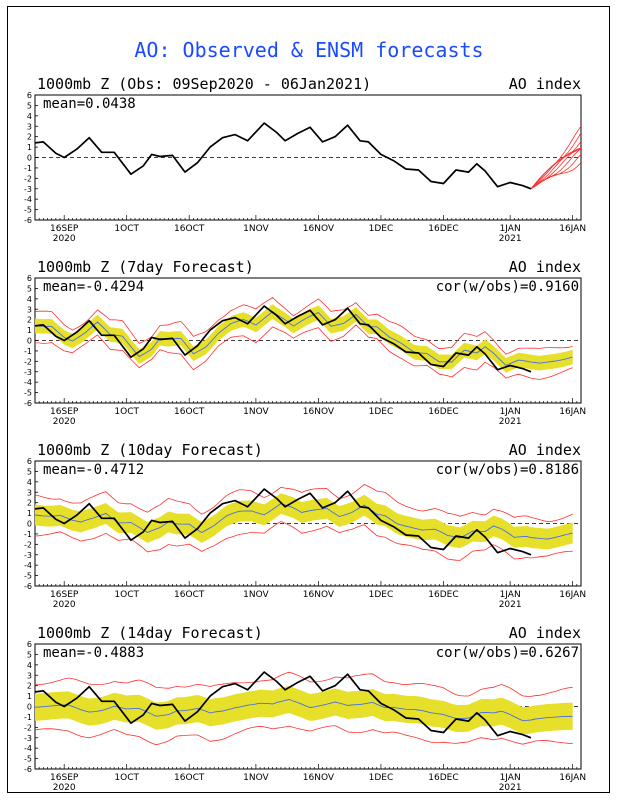 The height and width of the screenshot is (800, 618). What do you see at coordinates (309, 50) in the screenshot?
I see `page-title: AO: Observed & ENSM forecasts` at bounding box center [309, 50].